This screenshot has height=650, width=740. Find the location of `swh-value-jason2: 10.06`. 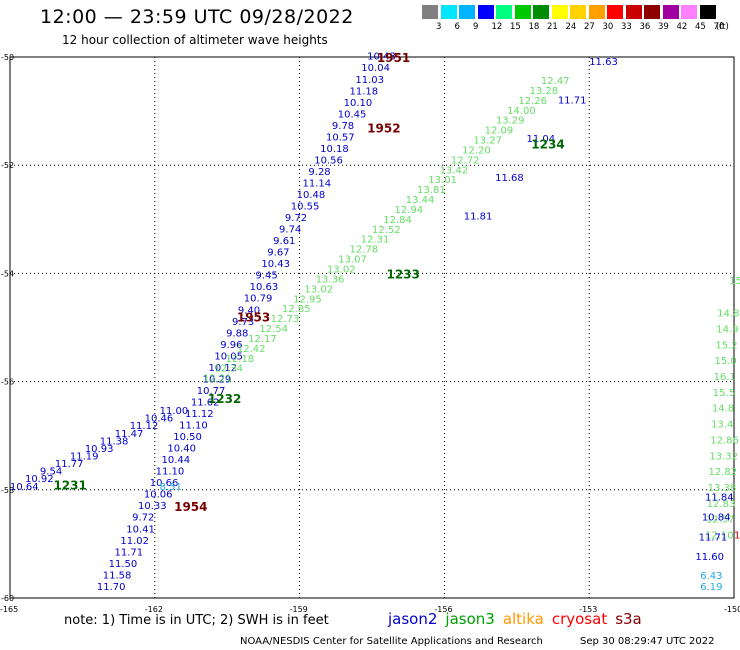

swh-value-jason2: 10.06 is located at coordinates (158, 495).